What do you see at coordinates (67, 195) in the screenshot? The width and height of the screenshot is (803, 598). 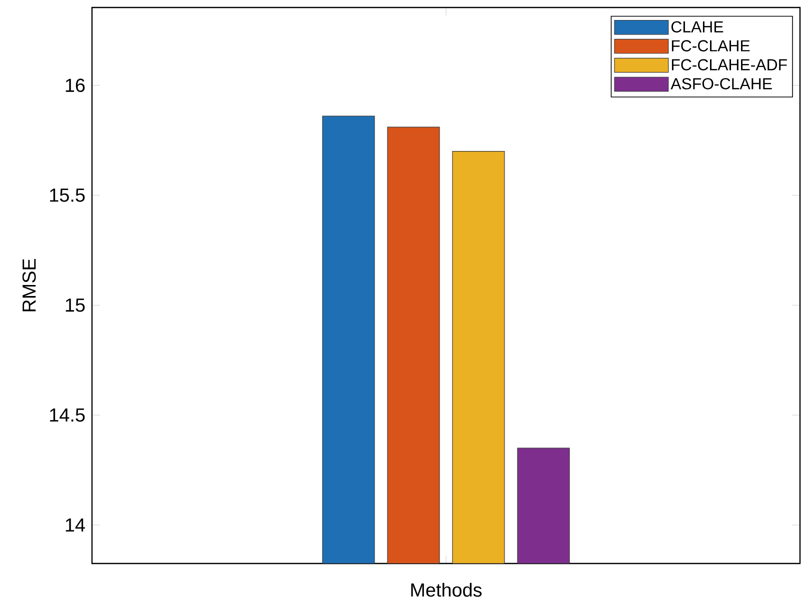 I see `y-tick-label: 15.5` at bounding box center [67, 195].